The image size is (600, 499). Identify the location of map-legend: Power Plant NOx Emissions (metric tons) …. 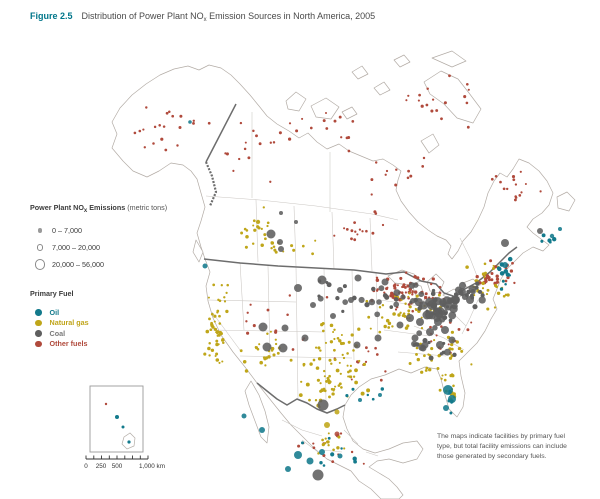
(115, 276).